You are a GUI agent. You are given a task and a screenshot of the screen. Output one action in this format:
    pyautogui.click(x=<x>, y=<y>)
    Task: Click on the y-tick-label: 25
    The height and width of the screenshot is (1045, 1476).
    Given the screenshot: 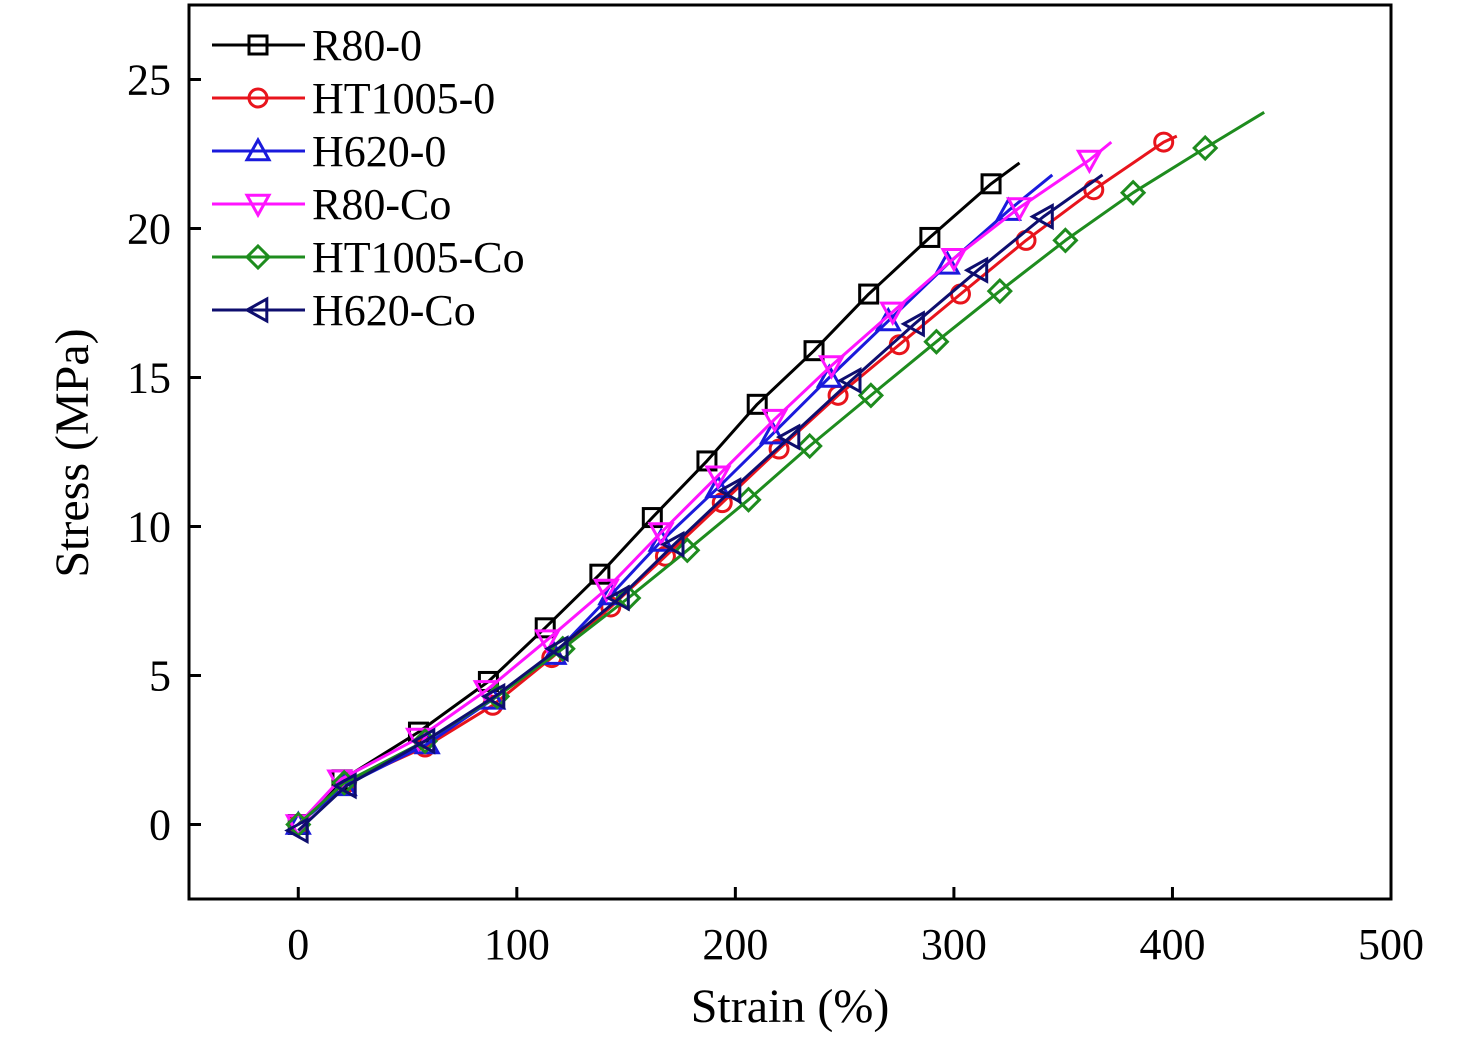 What is the action you would take?
    pyautogui.click(x=149, y=80)
    